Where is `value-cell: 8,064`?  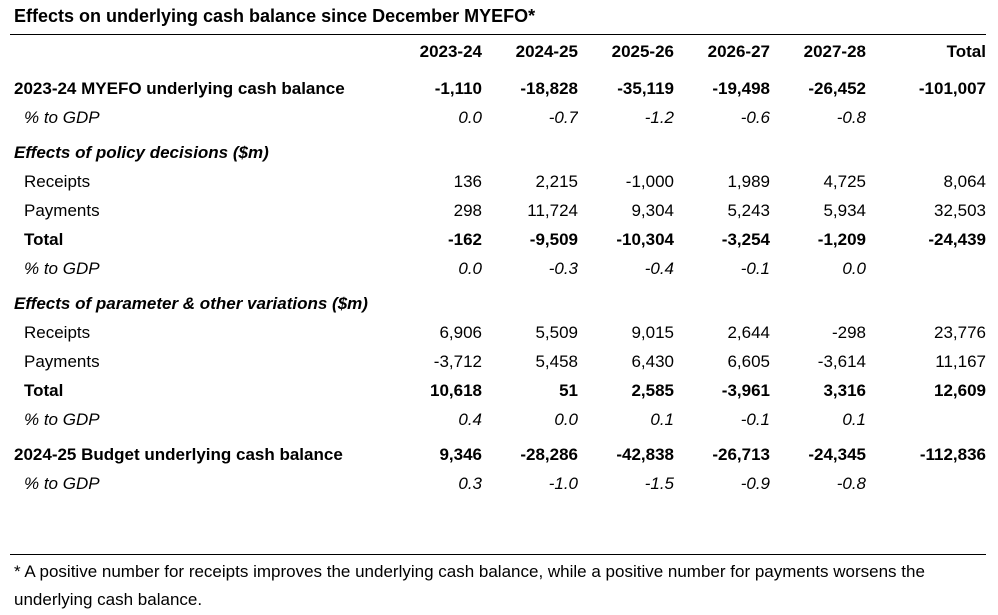
value-cell: 8,064 is located at coordinates (964, 181).